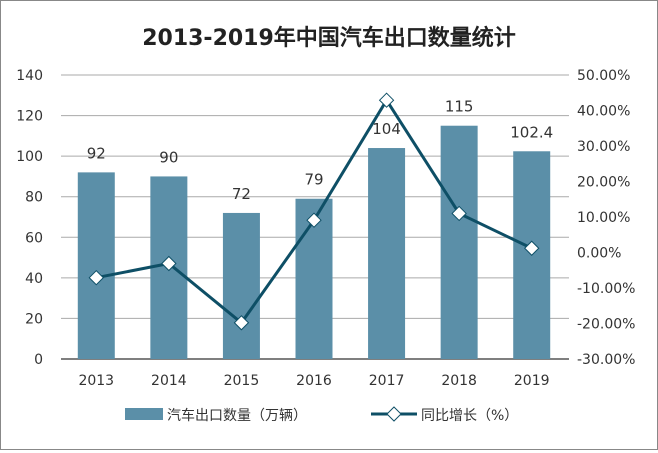  What do you see at coordinates (34, 319) in the screenshot?
I see `left-tick-label: 20` at bounding box center [34, 319].